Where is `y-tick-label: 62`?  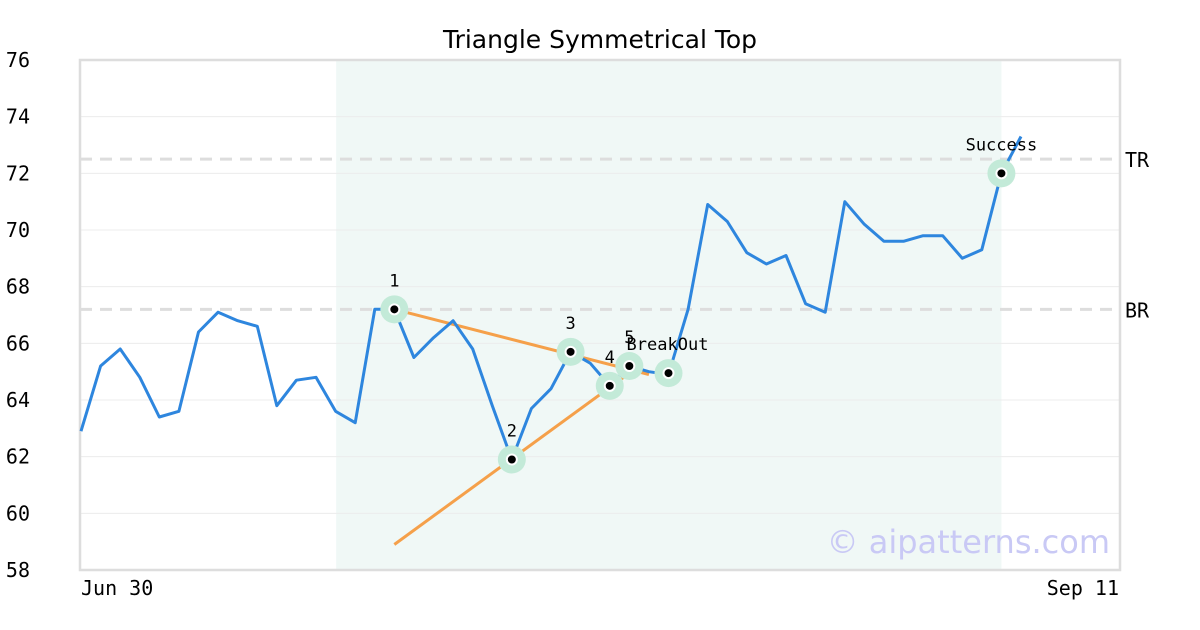 y-tick-label: 62 is located at coordinates (18, 457).